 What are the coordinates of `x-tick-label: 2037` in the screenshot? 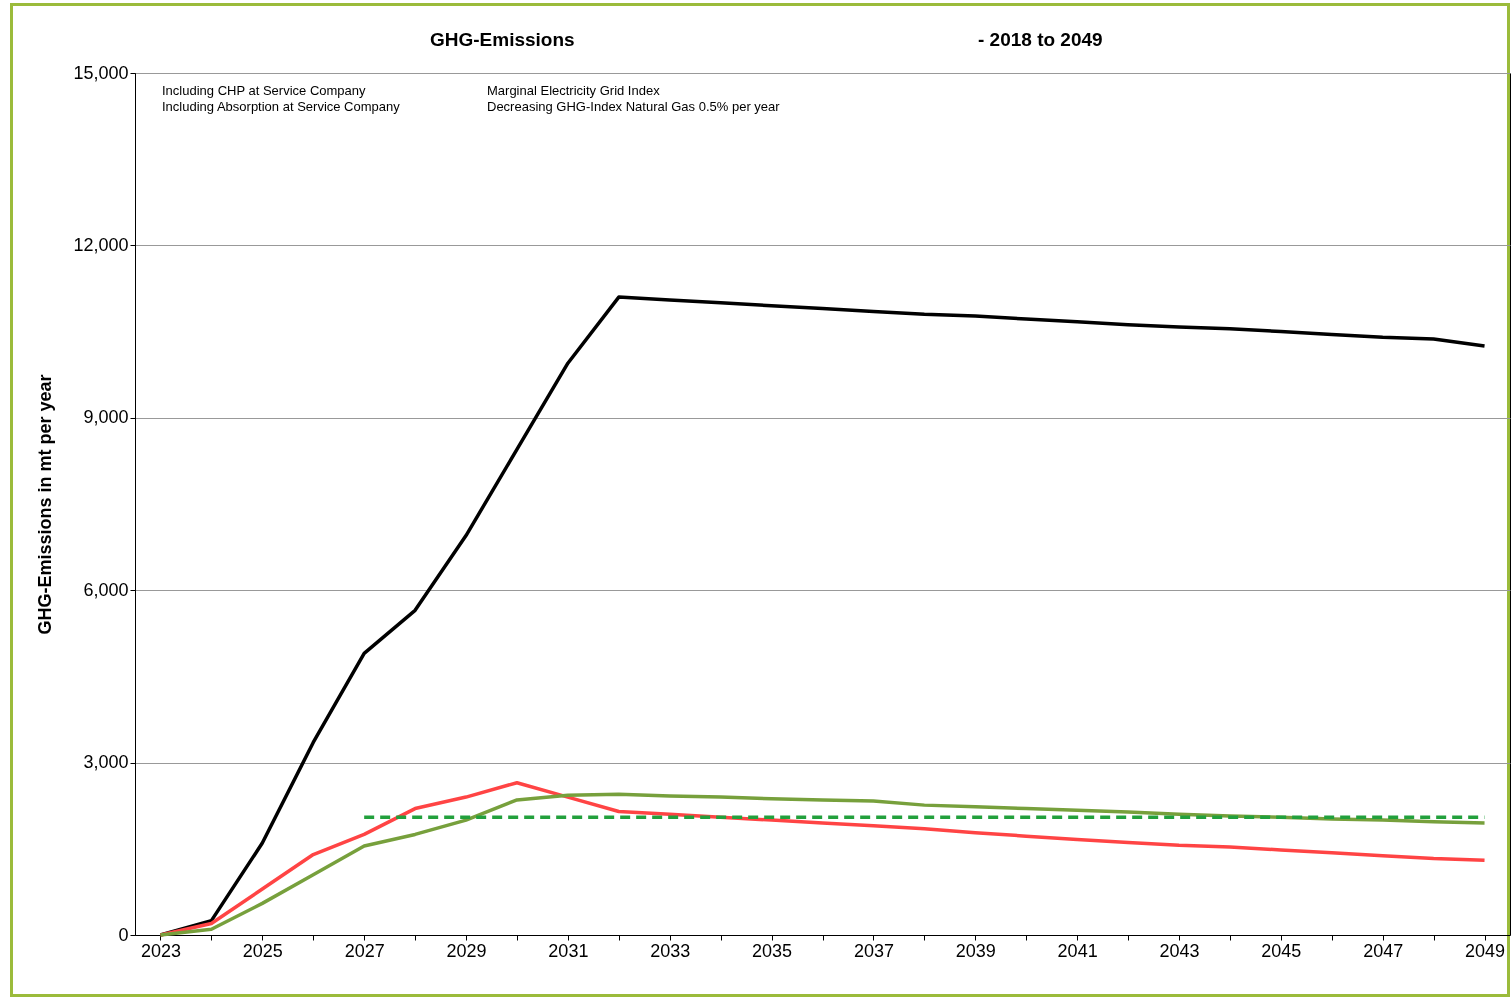 It's located at (873, 950).